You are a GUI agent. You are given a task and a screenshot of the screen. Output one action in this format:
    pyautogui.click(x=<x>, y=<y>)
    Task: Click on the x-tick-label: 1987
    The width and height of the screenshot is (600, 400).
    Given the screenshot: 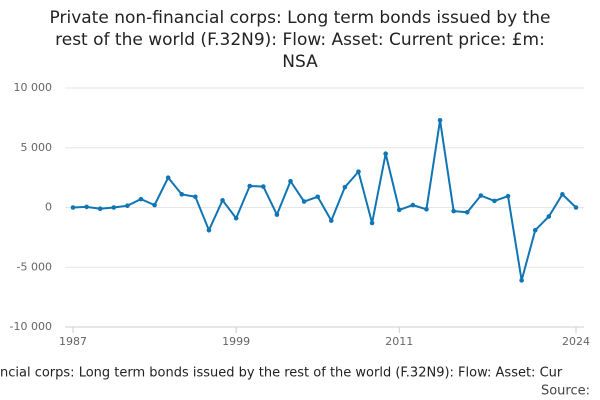 What is the action you would take?
    pyautogui.click(x=73, y=341)
    